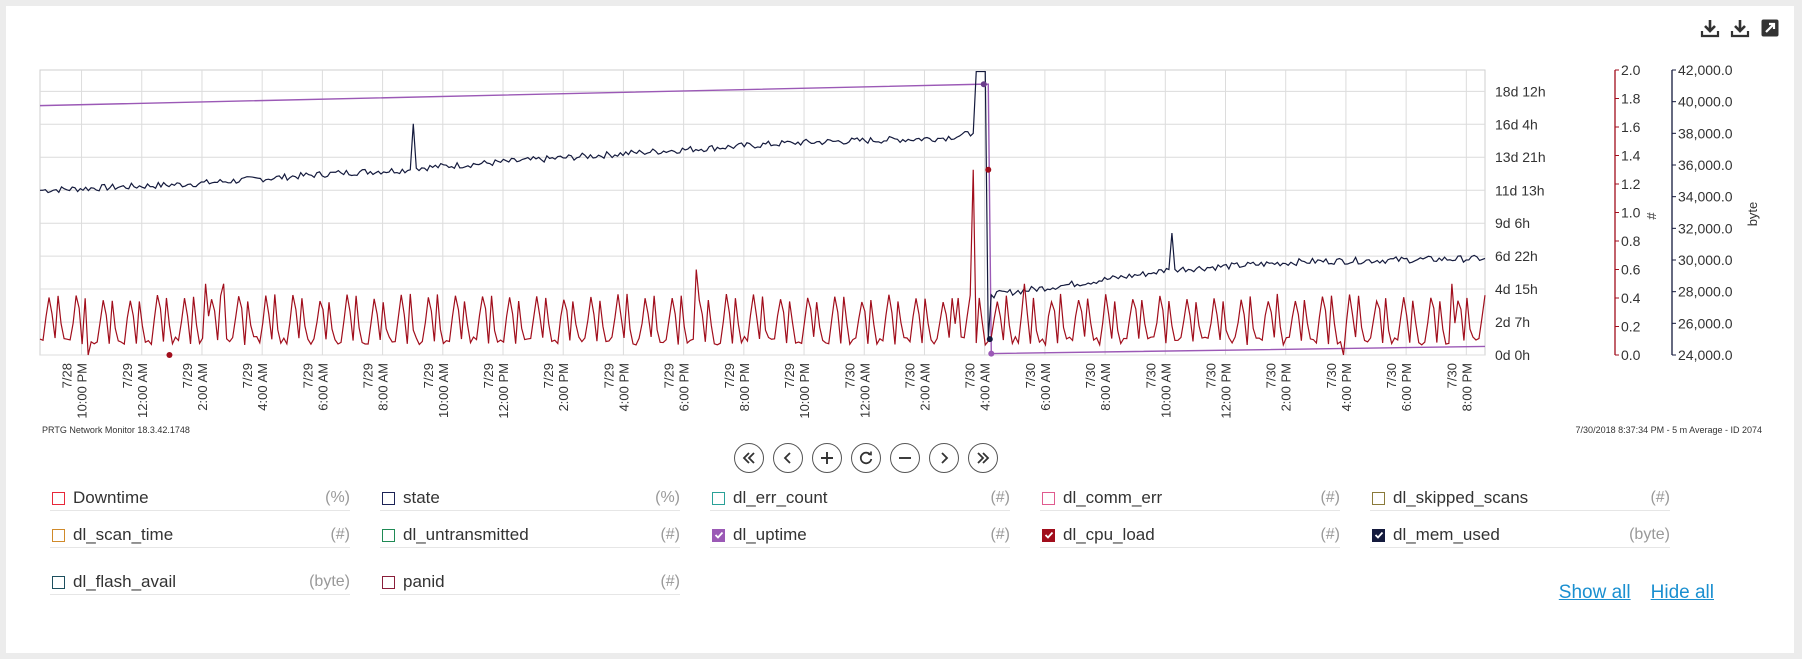  What do you see at coordinates (1520, 91) in the screenshot?
I see `y-tick-label-uptime: 18d 12h` at bounding box center [1520, 91].